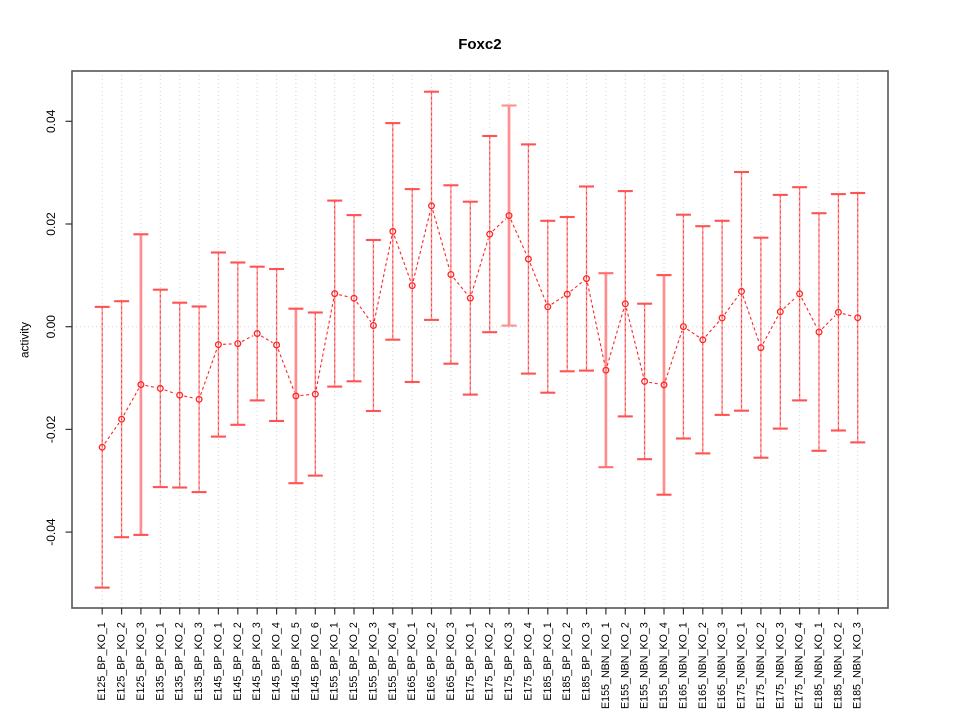 This screenshot has width=960, height=720. Describe the element at coordinates (479, 44) in the screenshot. I see `svg-text: Foxc2` at that location.